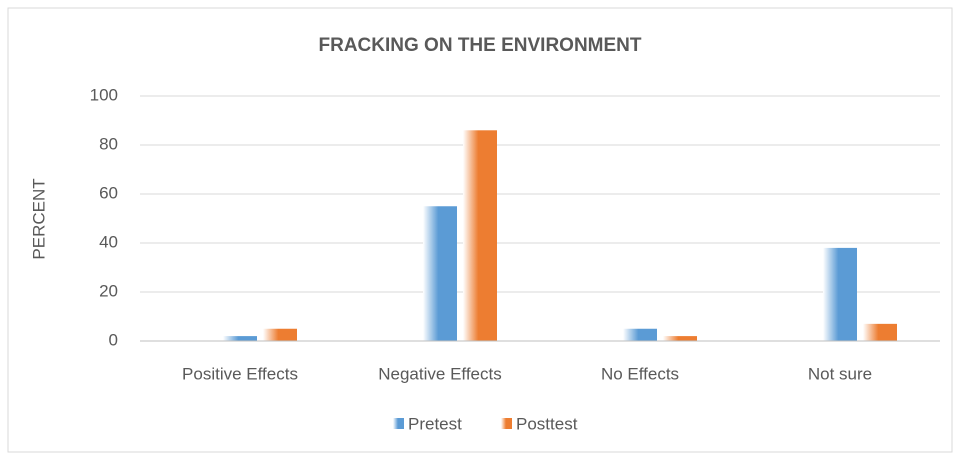  I want to click on x-tick-label: Negative Effects, so click(439, 373).